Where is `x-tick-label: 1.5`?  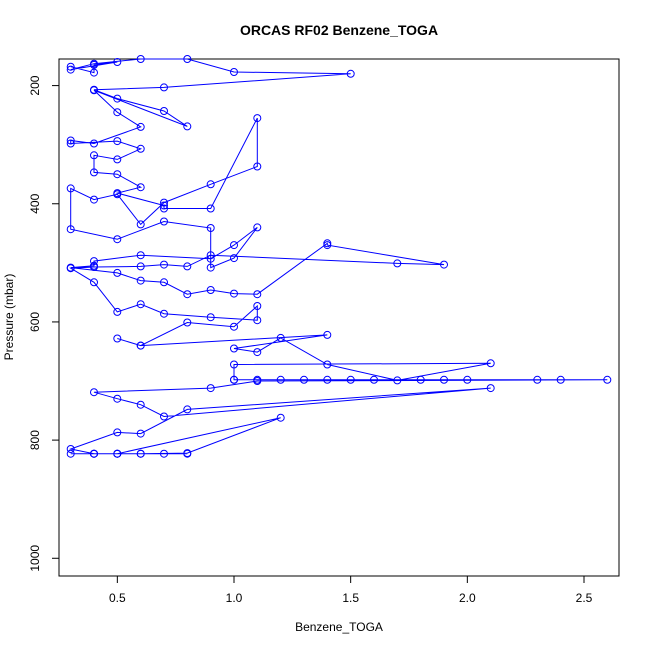 x-tick-label: 1.5 is located at coordinates (350, 598).